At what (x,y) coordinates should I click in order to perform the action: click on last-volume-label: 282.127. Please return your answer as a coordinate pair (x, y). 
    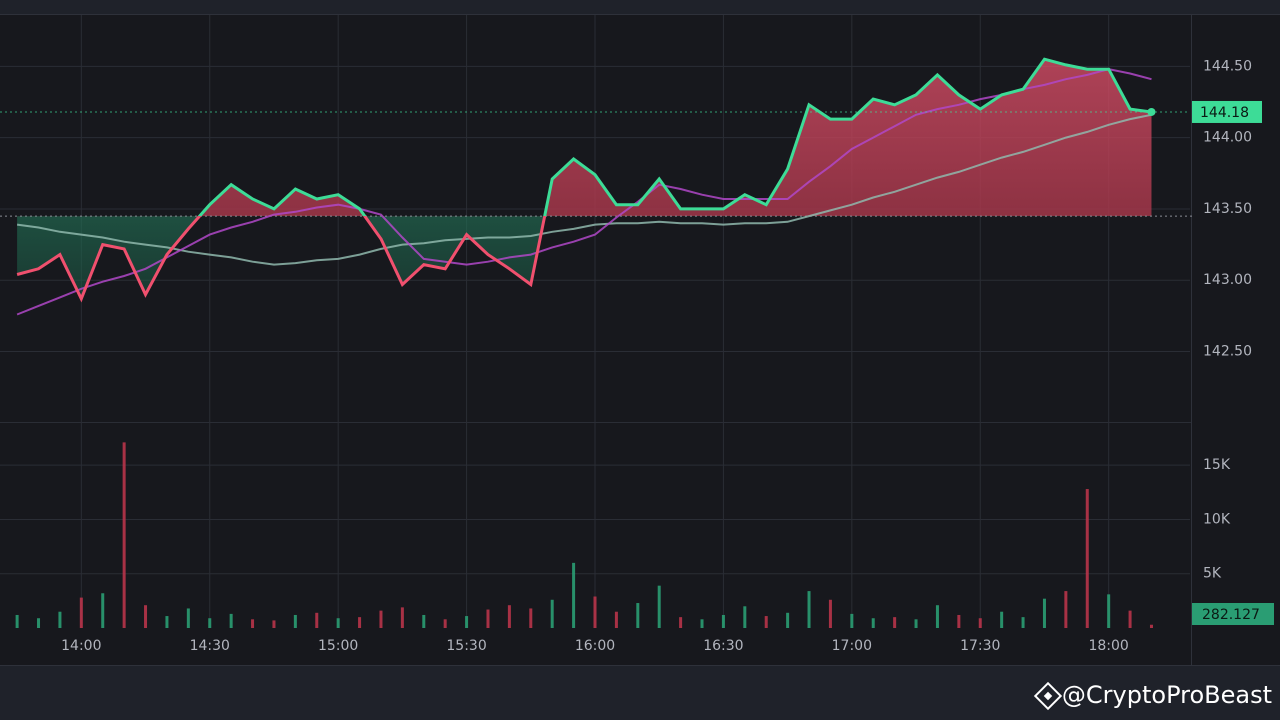
    Looking at the image, I should click on (1231, 615).